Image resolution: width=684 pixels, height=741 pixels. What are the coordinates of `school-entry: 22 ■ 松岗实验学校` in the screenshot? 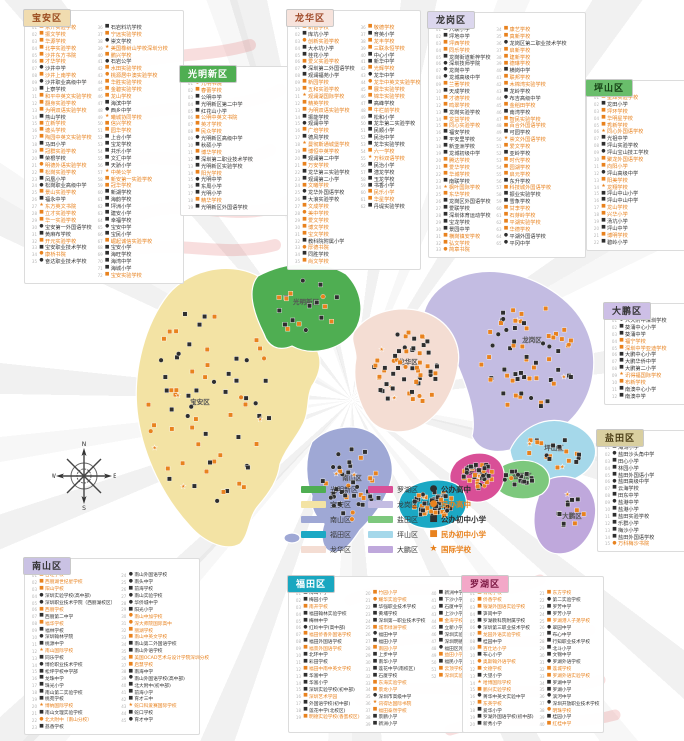 It's located at (60, 172).